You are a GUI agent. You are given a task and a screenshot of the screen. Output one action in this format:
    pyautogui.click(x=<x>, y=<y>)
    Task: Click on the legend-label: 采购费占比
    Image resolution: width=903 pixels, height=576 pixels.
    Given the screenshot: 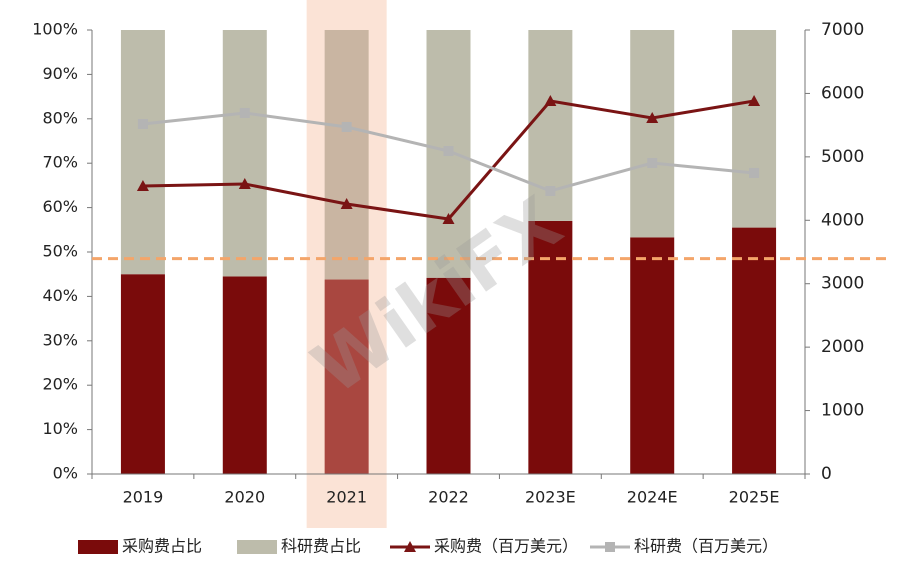 What is the action you would take?
    pyautogui.click(x=162, y=546)
    